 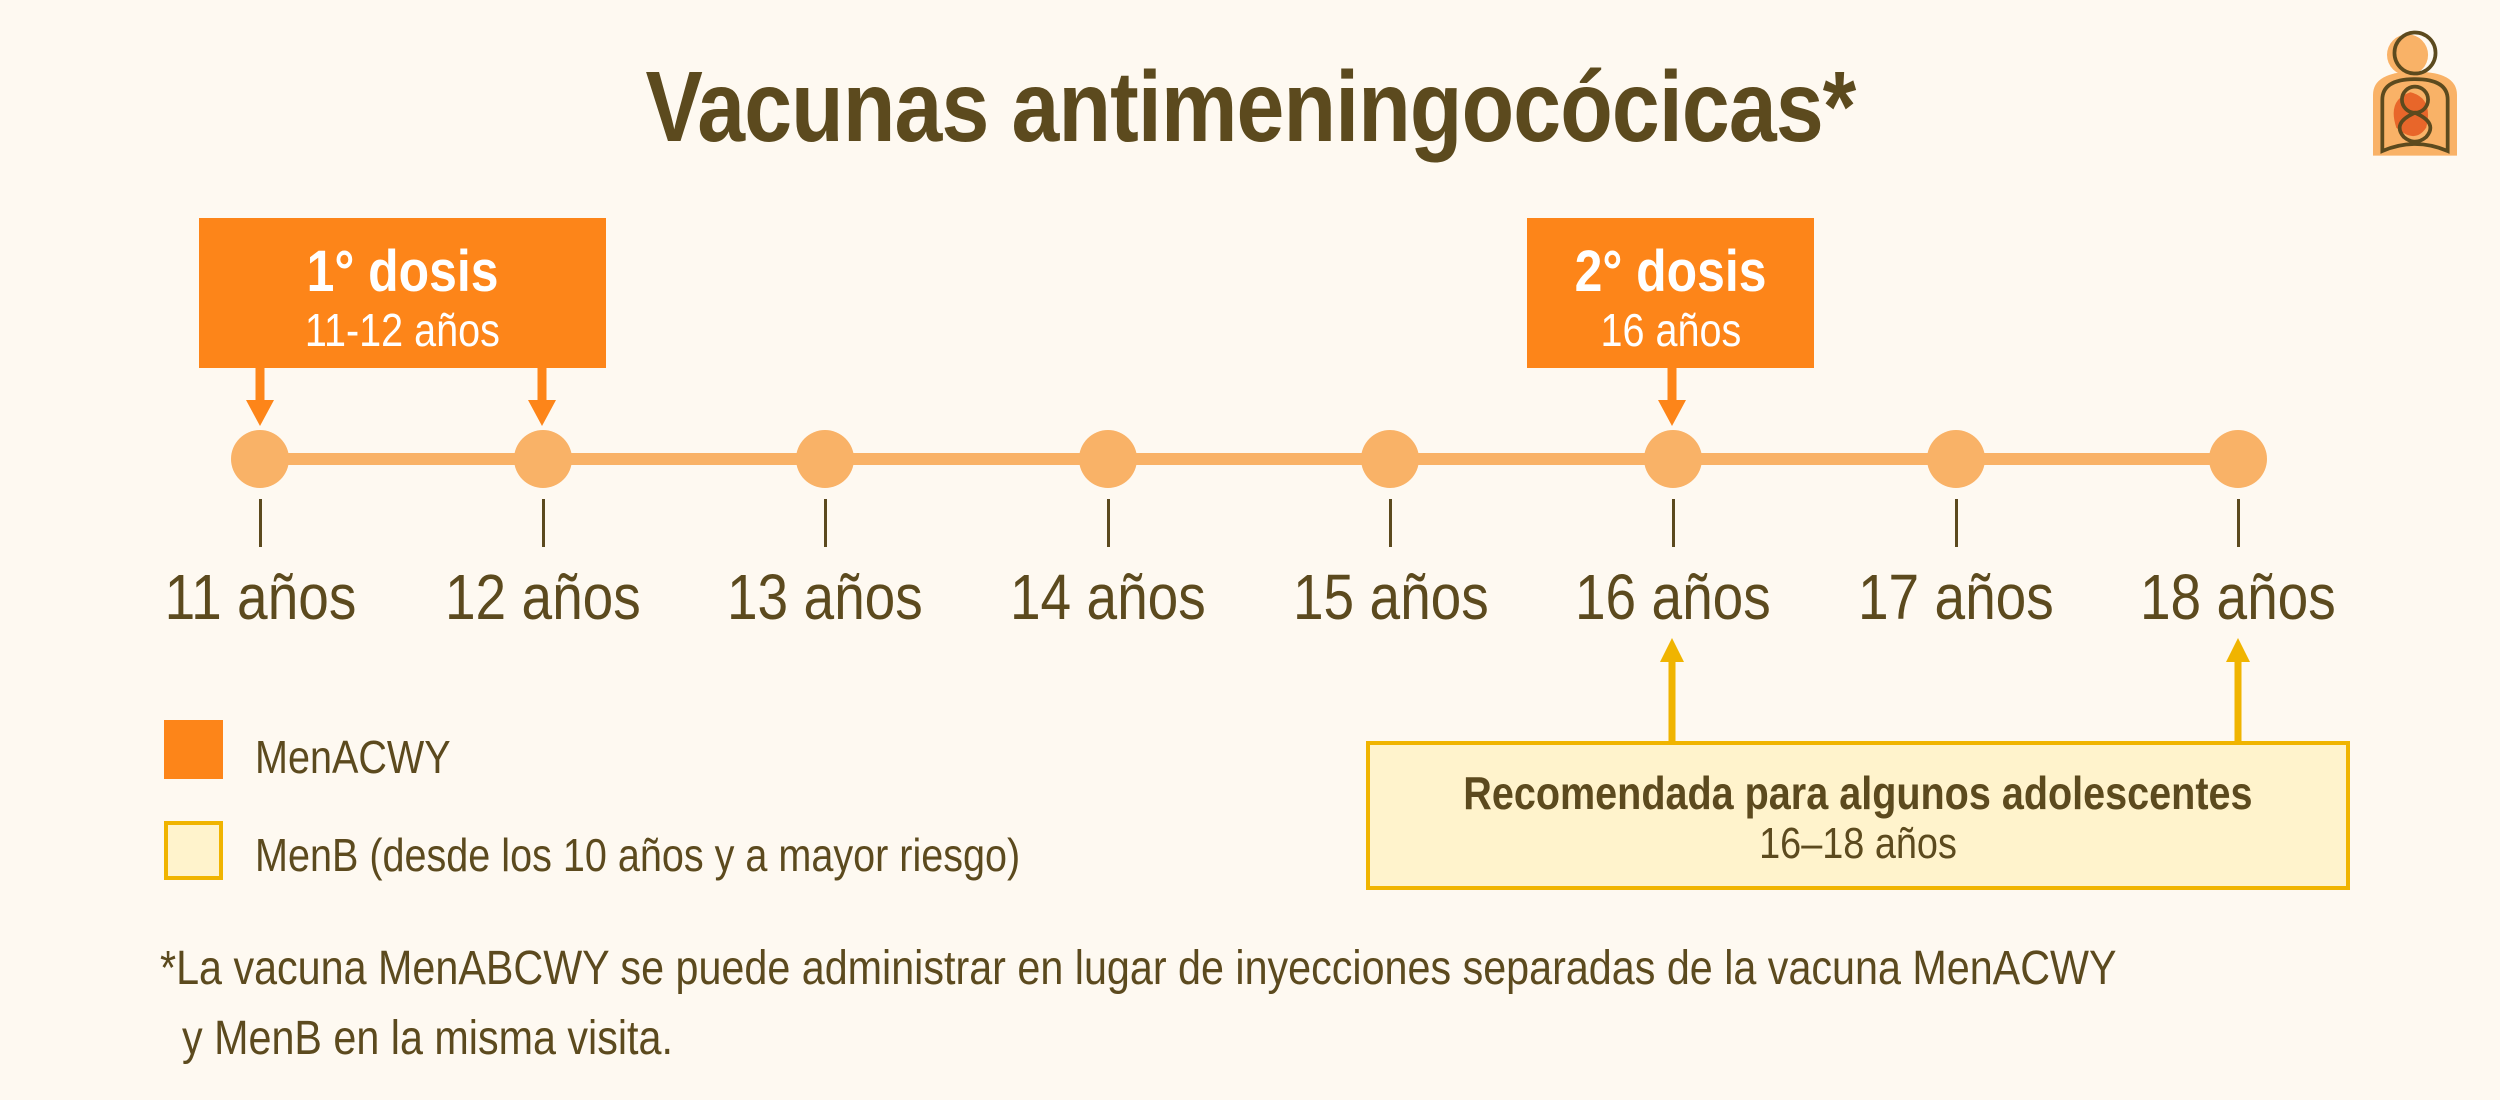 I want to click on age-label: 13 años, so click(x=825, y=597).